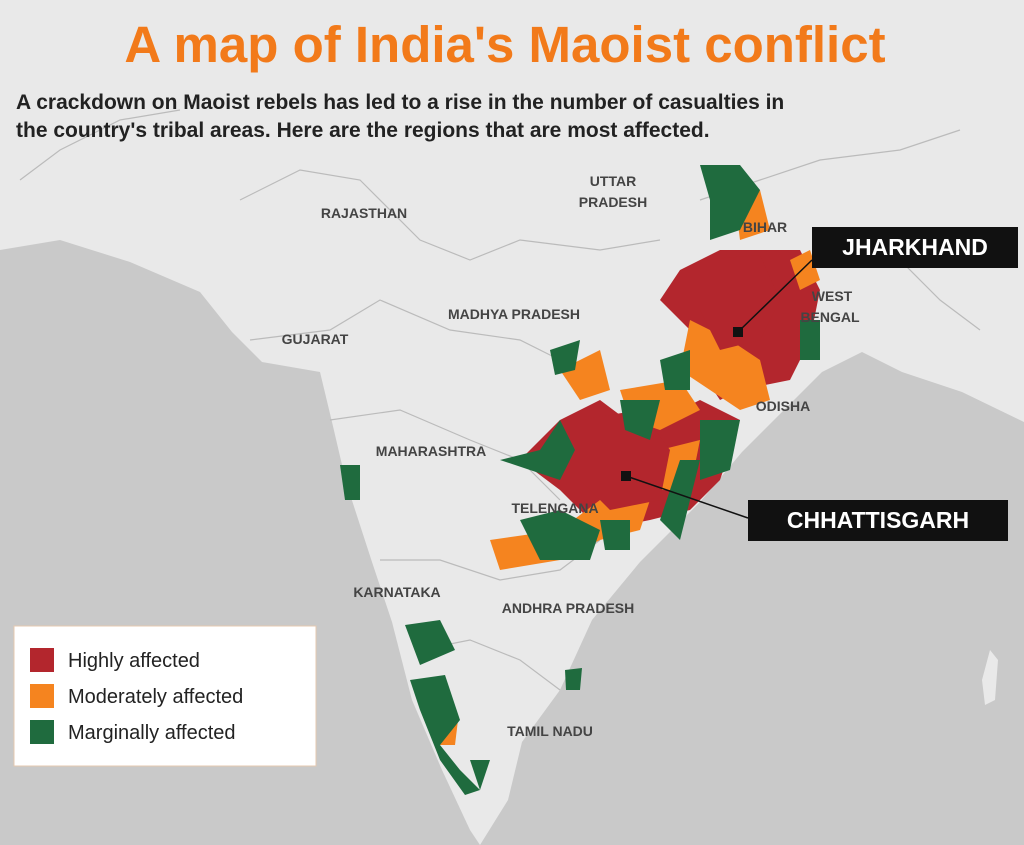  Describe the element at coordinates (504, 44) in the screenshot. I see `title: A map of India's Maoist conflict` at that location.